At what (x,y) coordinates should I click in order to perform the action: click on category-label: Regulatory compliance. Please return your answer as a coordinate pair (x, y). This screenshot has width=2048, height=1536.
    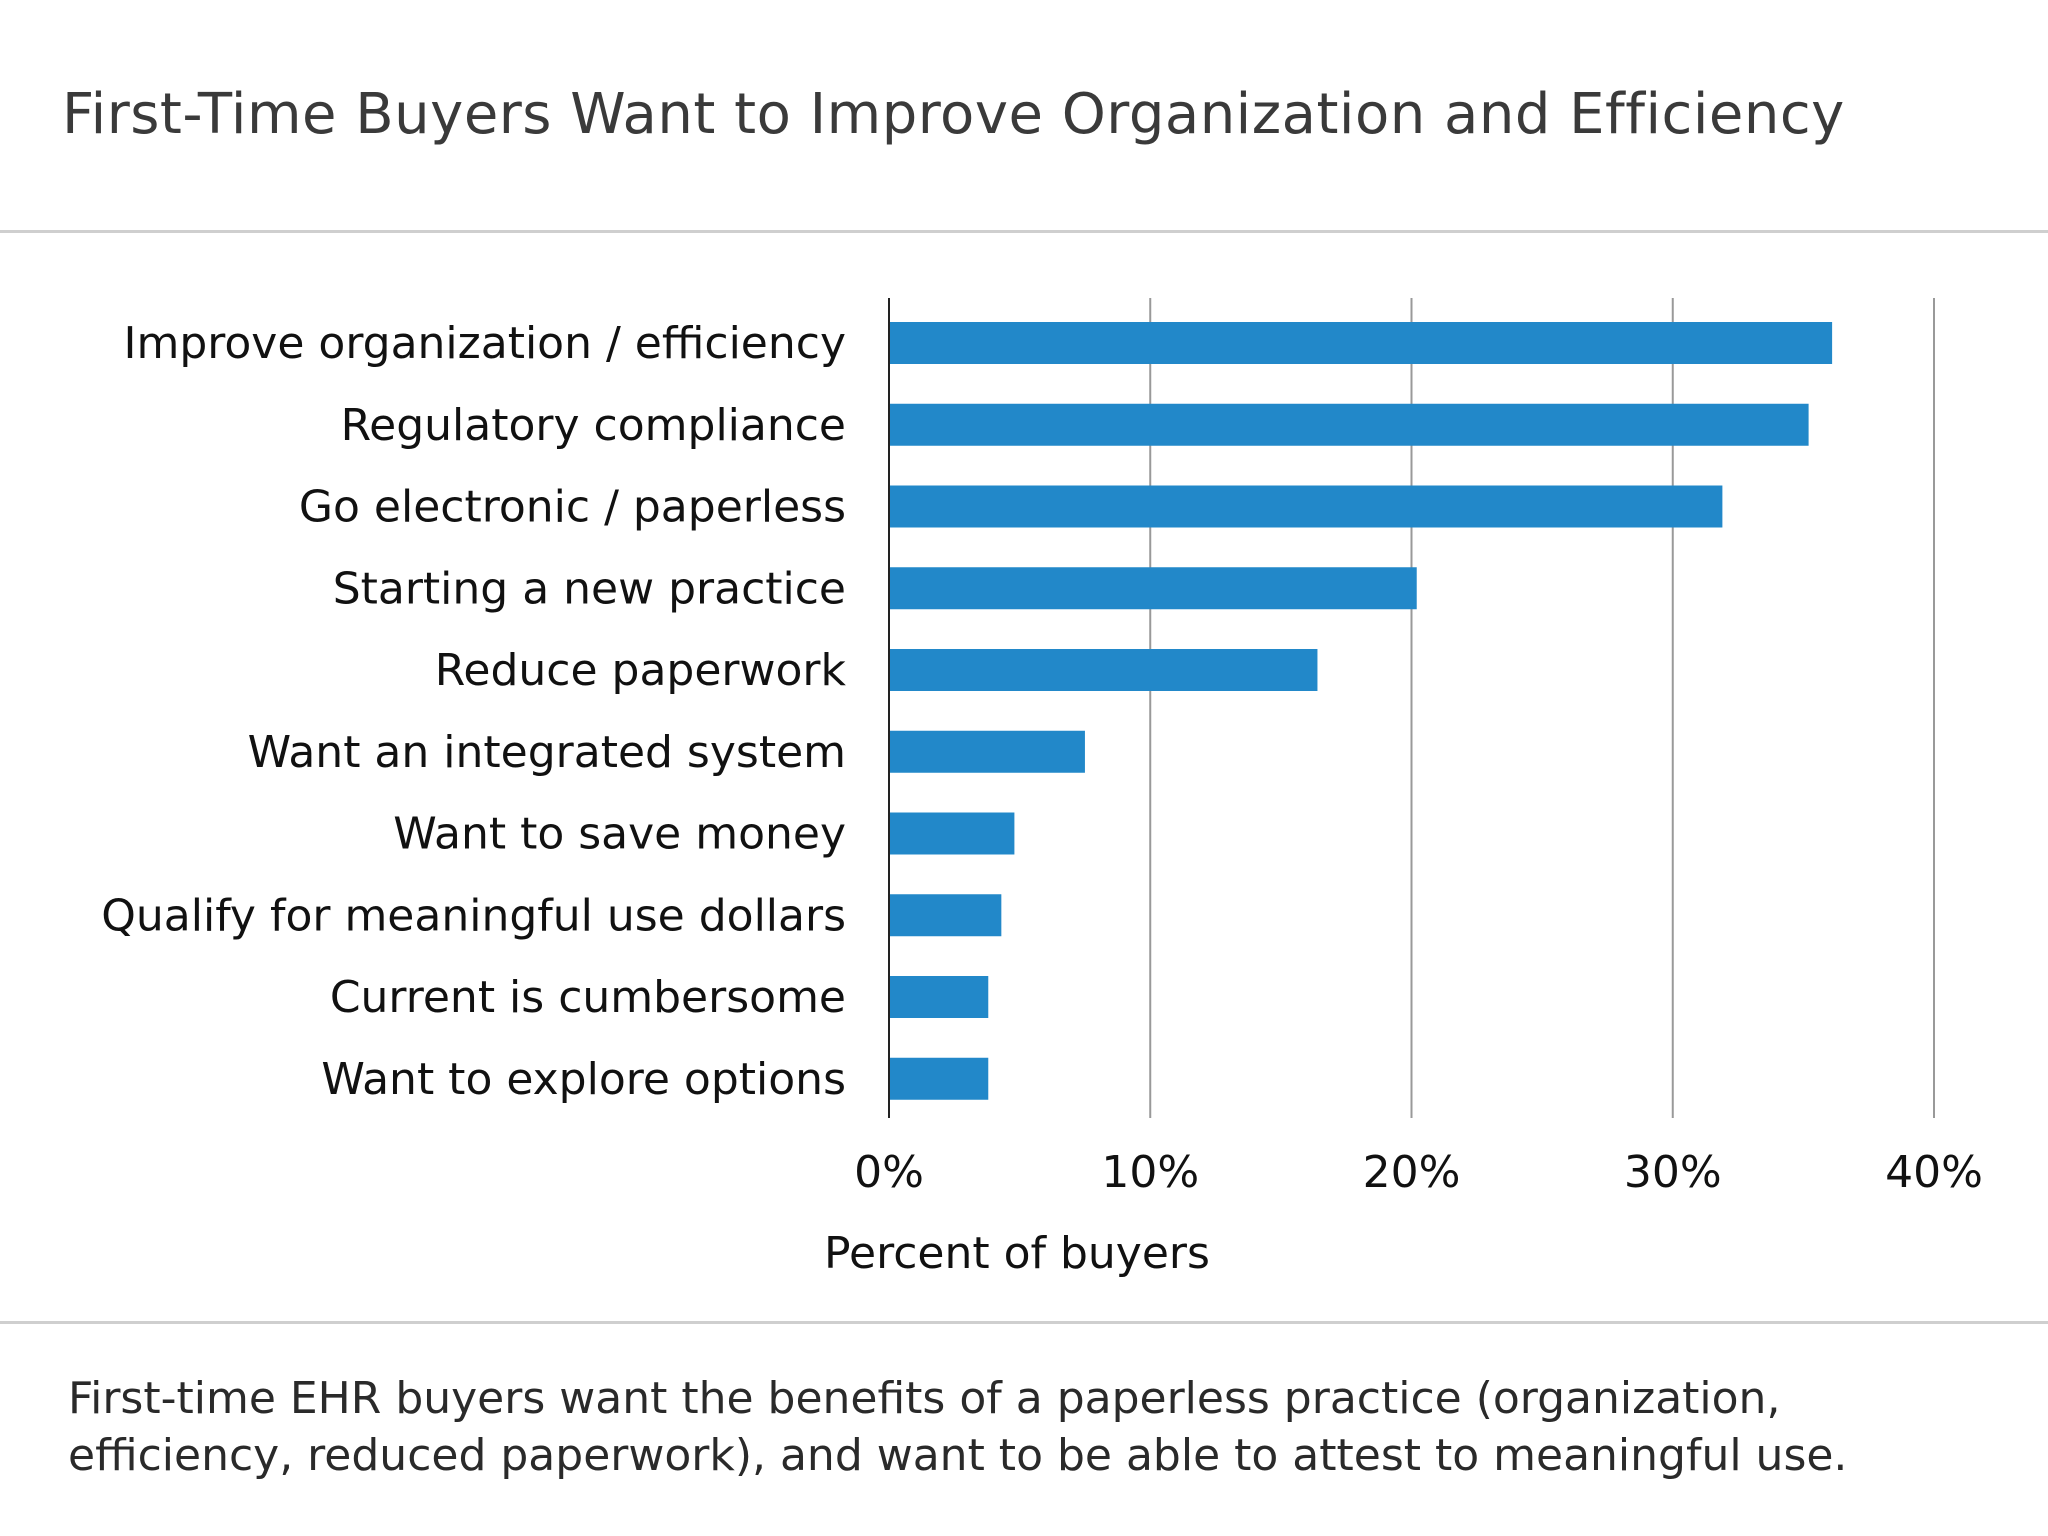
    Looking at the image, I should click on (593, 425).